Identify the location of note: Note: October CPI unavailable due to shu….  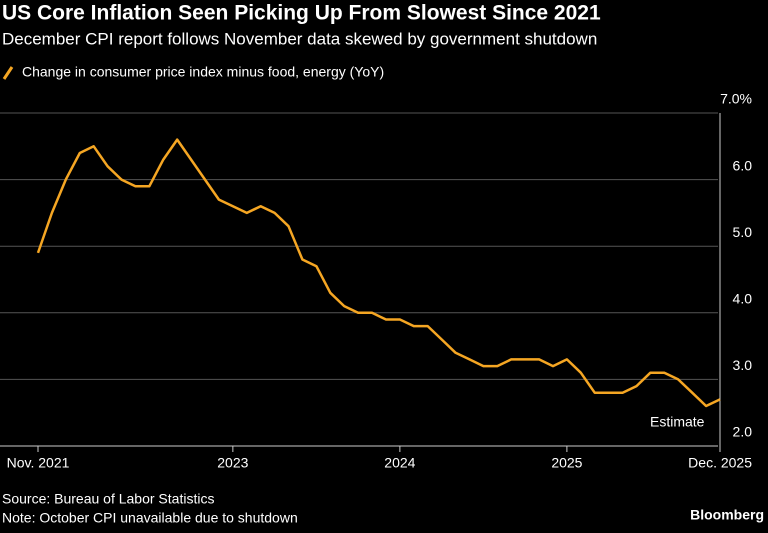
(150, 518).